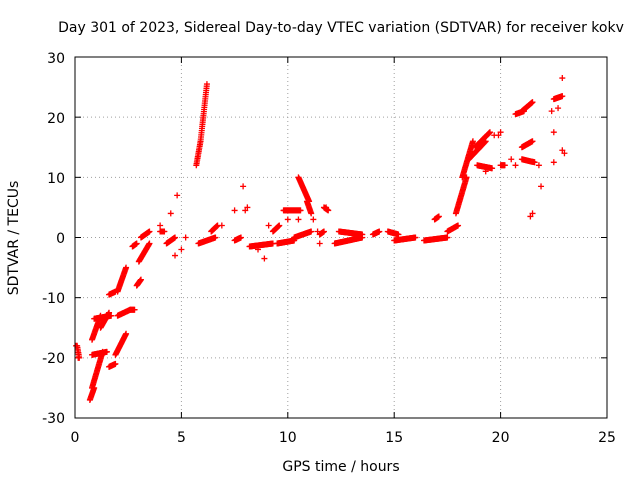 The height and width of the screenshot is (480, 640). What do you see at coordinates (394, 438) in the screenshot?
I see `x-tick-label: 15` at bounding box center [394, 438].